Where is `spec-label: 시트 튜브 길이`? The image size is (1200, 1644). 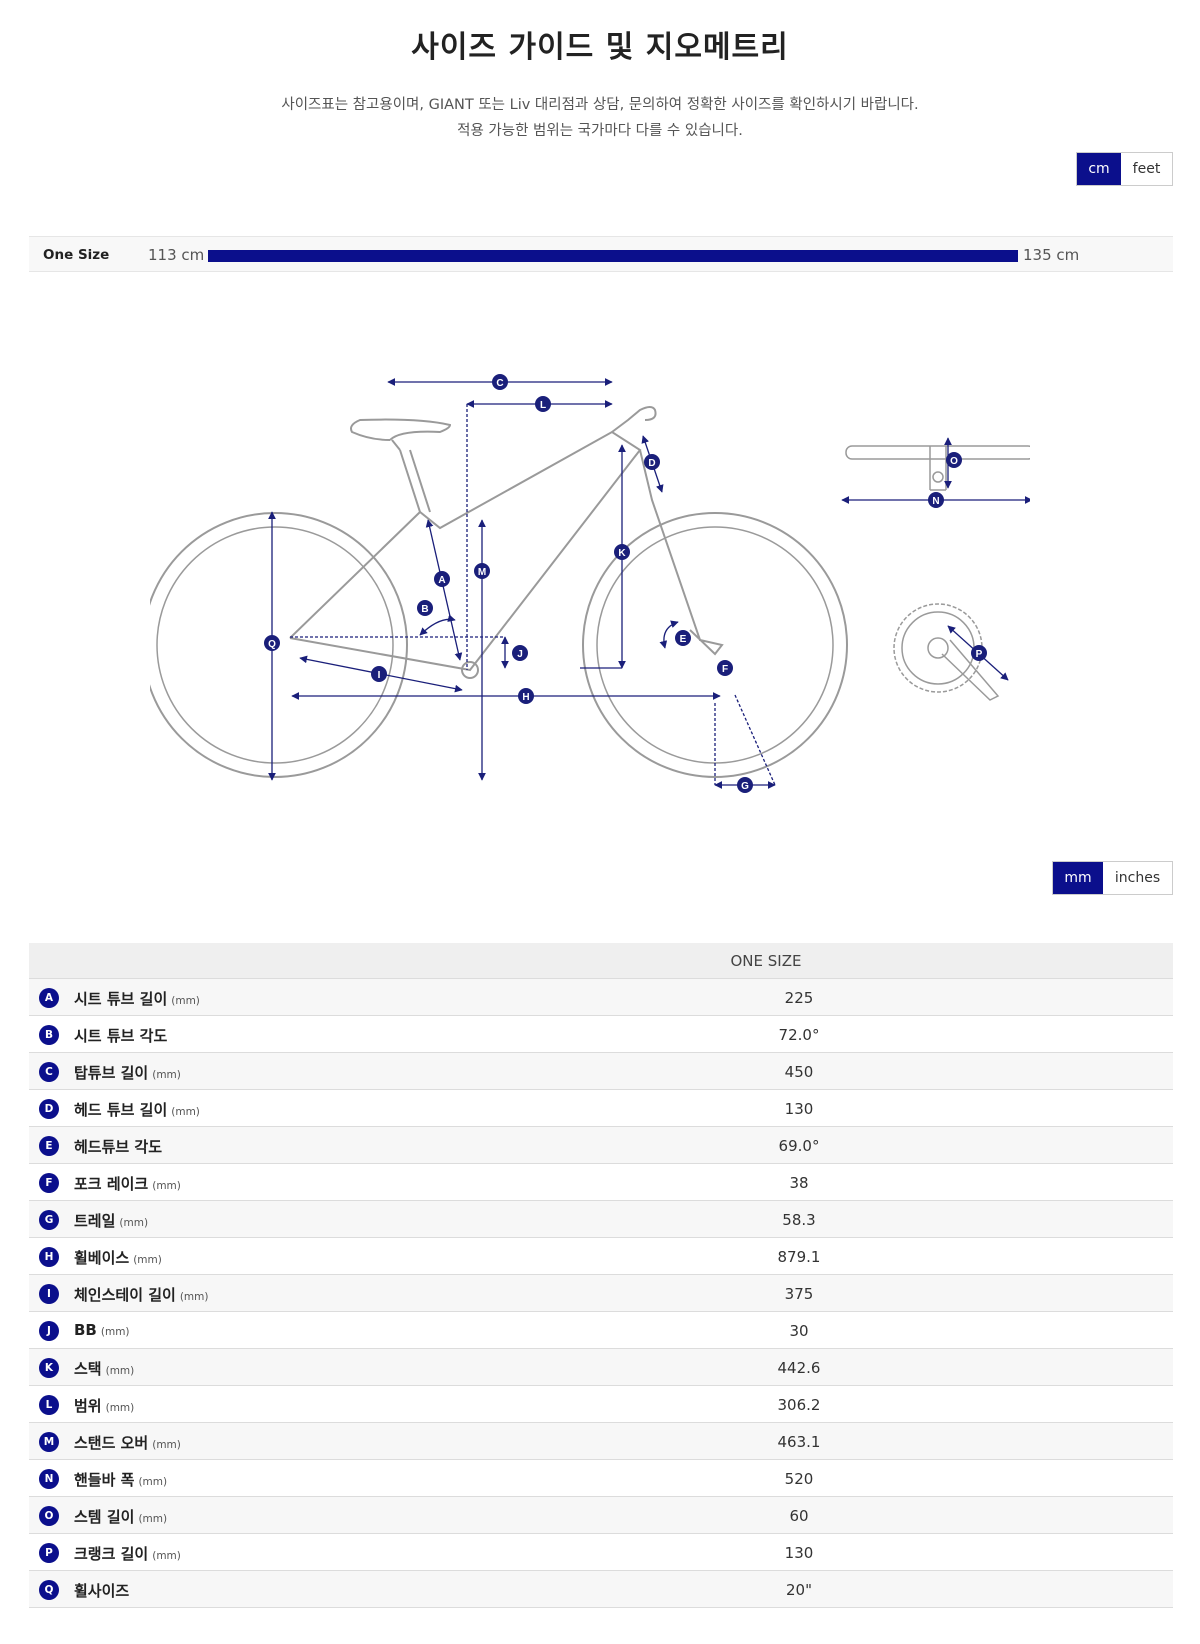
spec-label: 시트 튜브 길이 is located at coordinates (121, 999).